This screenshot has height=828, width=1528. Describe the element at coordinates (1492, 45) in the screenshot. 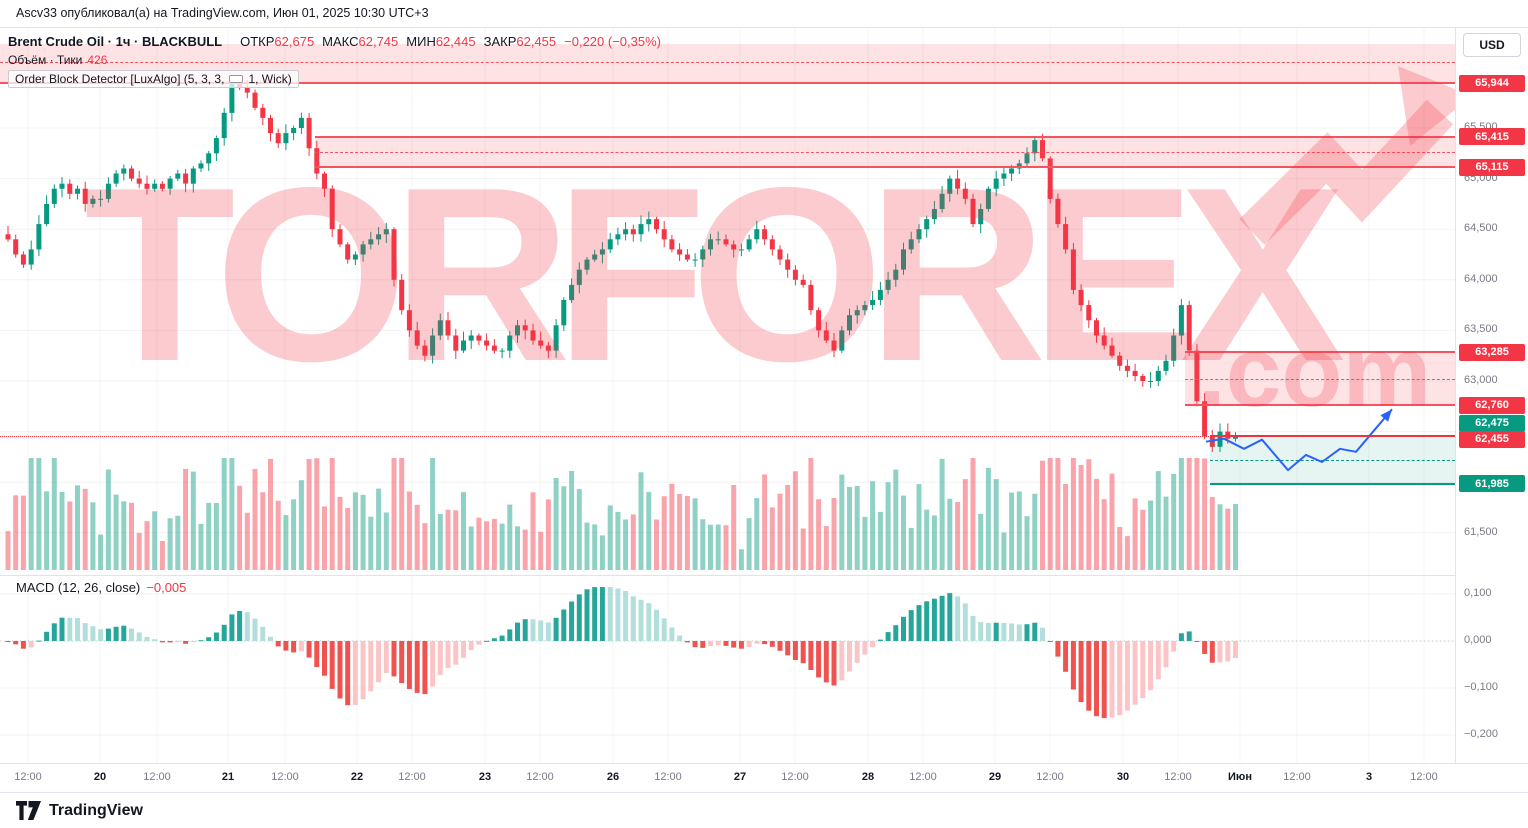

I see `currency-toggle-button: USD` at that location.